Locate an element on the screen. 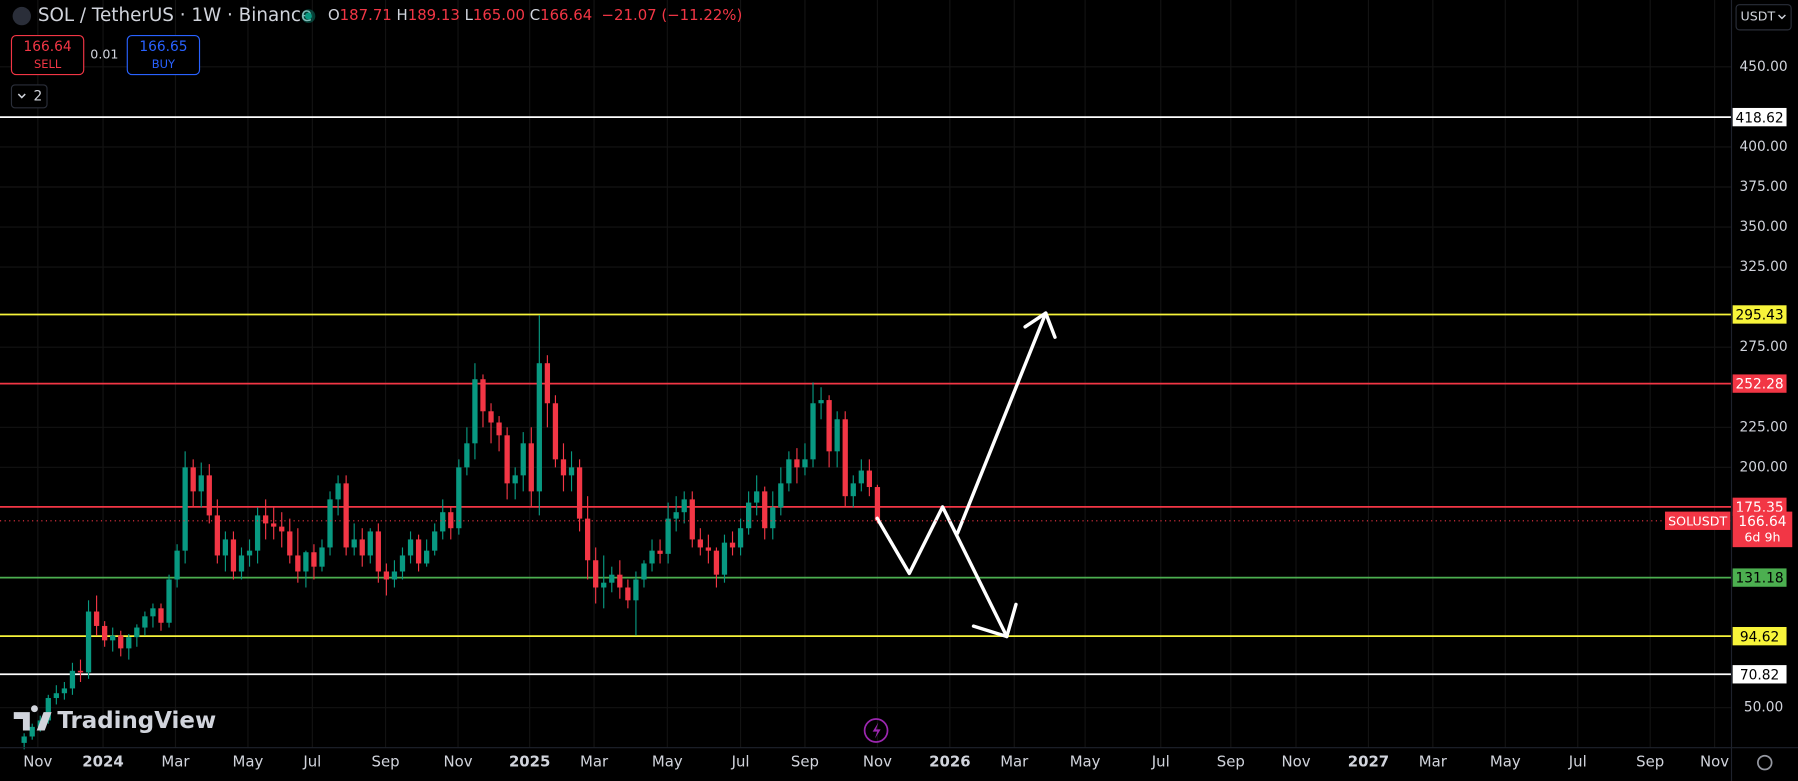 The height and width of the screenshot is (781, 1798). sell-button is located at coordinates (47, 55).